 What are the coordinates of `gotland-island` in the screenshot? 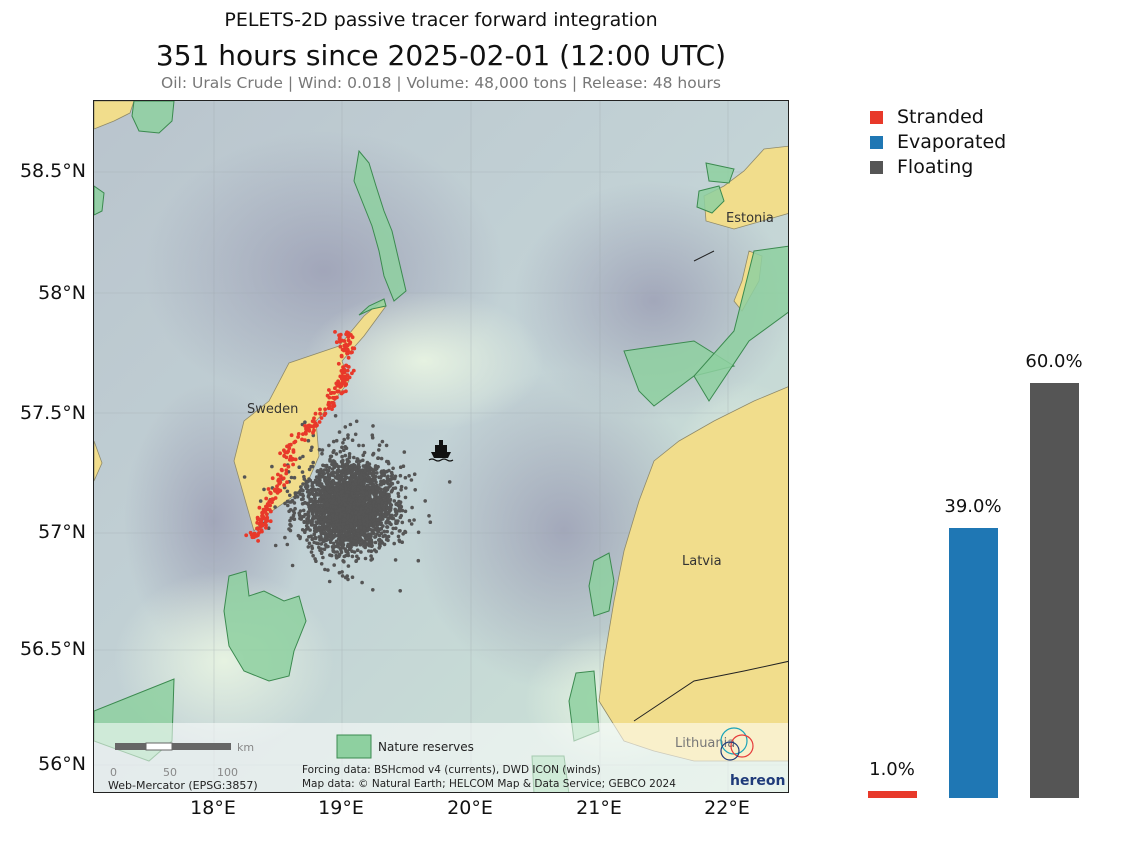 It's located at (310, 415).